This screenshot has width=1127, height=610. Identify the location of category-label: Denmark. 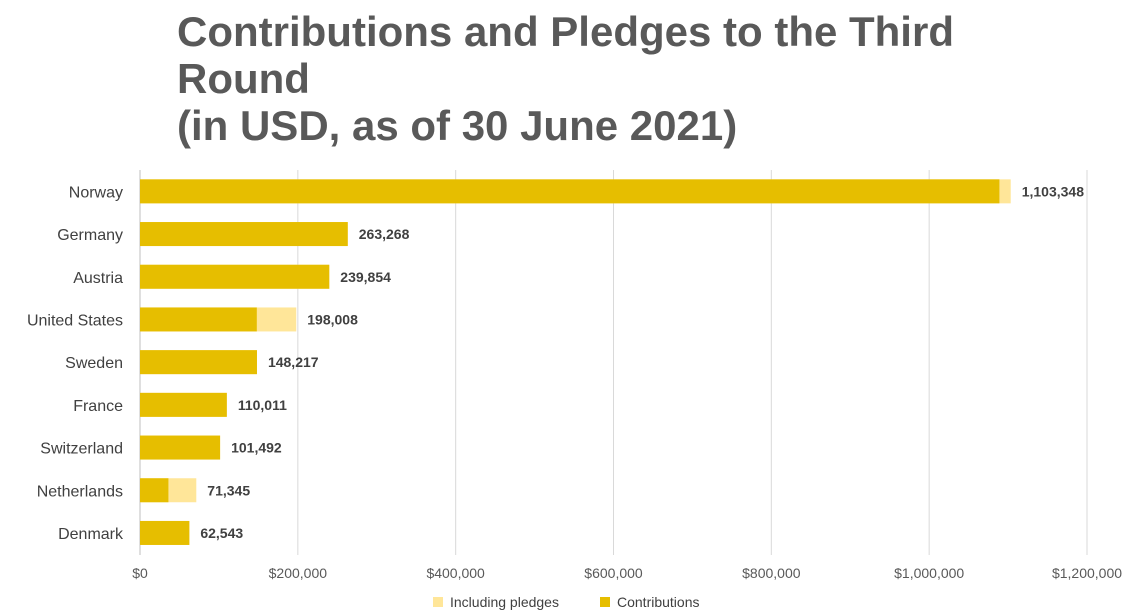
(91, 534).